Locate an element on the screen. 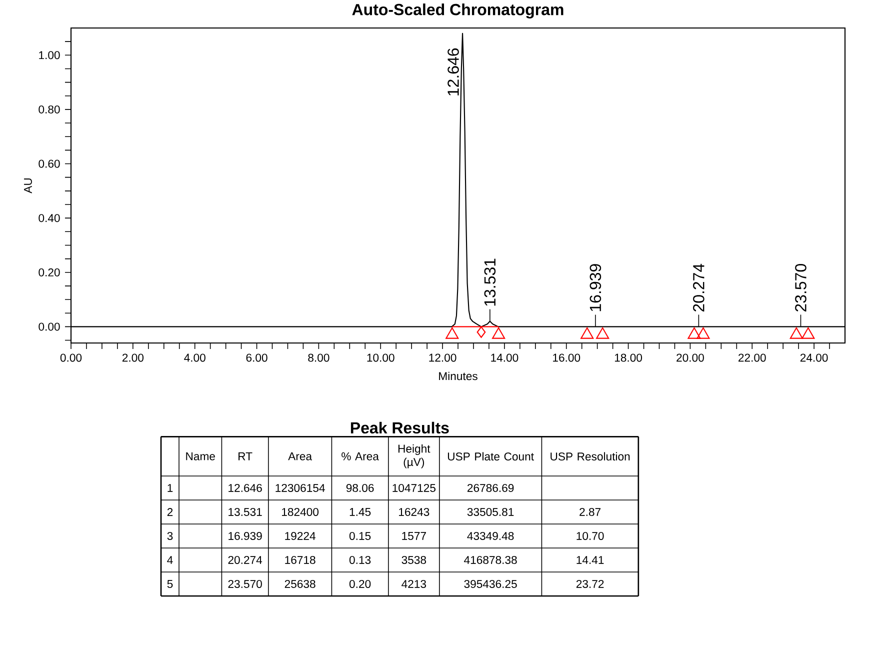 This screenshot has height=666, width=870. y-axis-title: AU is located at coordinates (28, 186).